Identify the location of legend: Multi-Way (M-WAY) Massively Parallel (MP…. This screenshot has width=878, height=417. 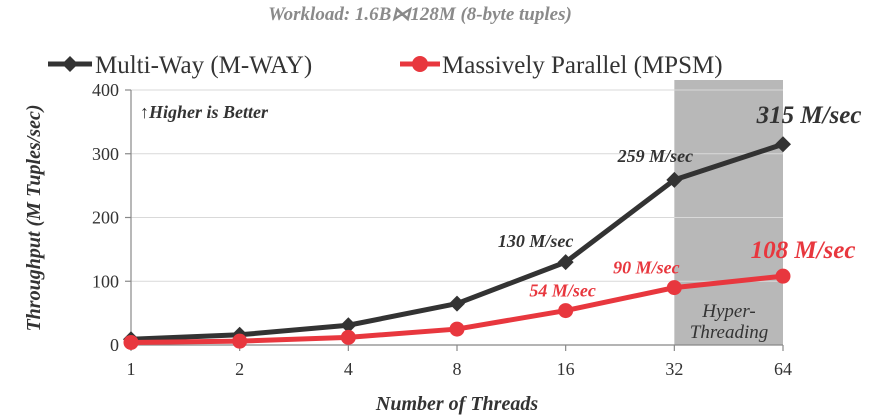
(385, 65).